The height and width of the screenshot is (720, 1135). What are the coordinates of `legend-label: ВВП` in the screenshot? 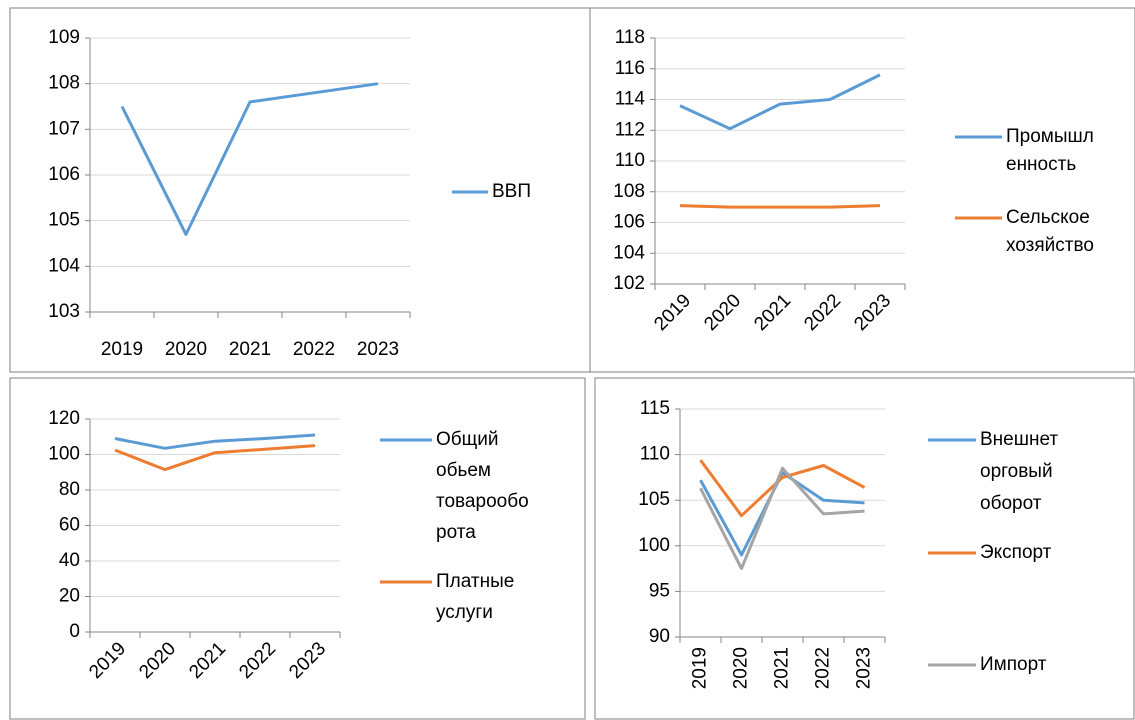 It's located at (511, 191).